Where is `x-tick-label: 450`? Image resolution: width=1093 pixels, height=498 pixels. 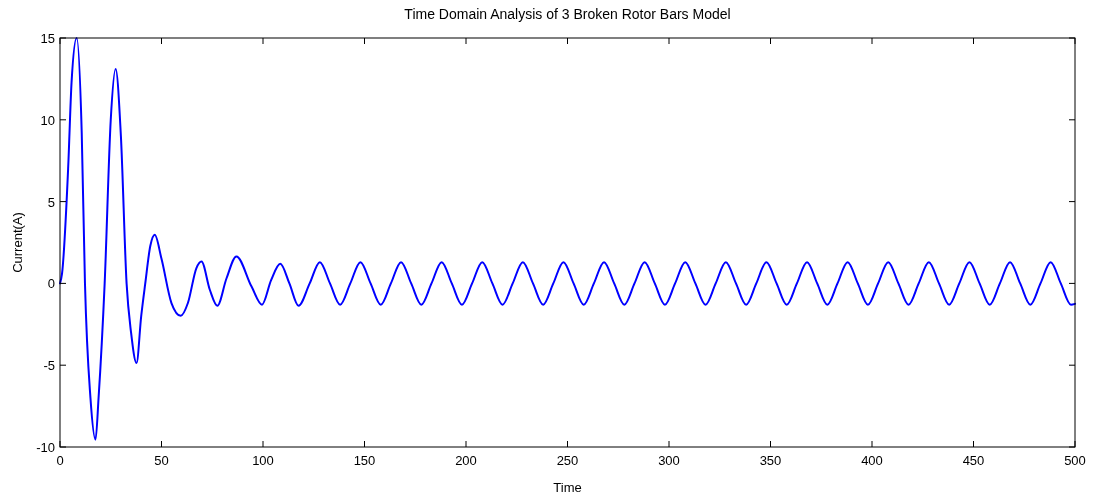 x-tick-label: 450 is located at coordinates (973, 460).